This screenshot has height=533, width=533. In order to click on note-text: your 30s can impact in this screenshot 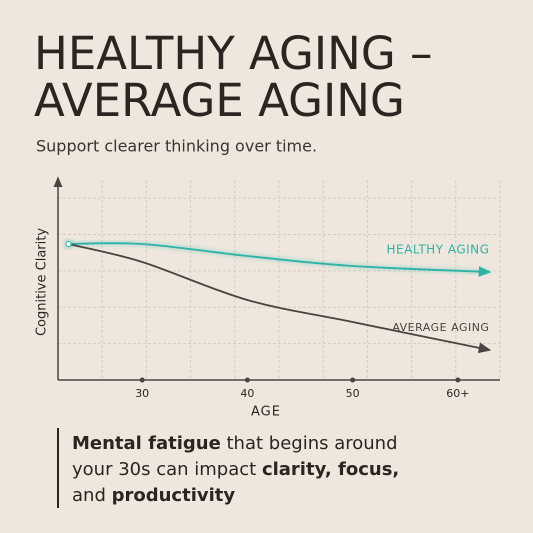, I will do `click(167, 469)`.